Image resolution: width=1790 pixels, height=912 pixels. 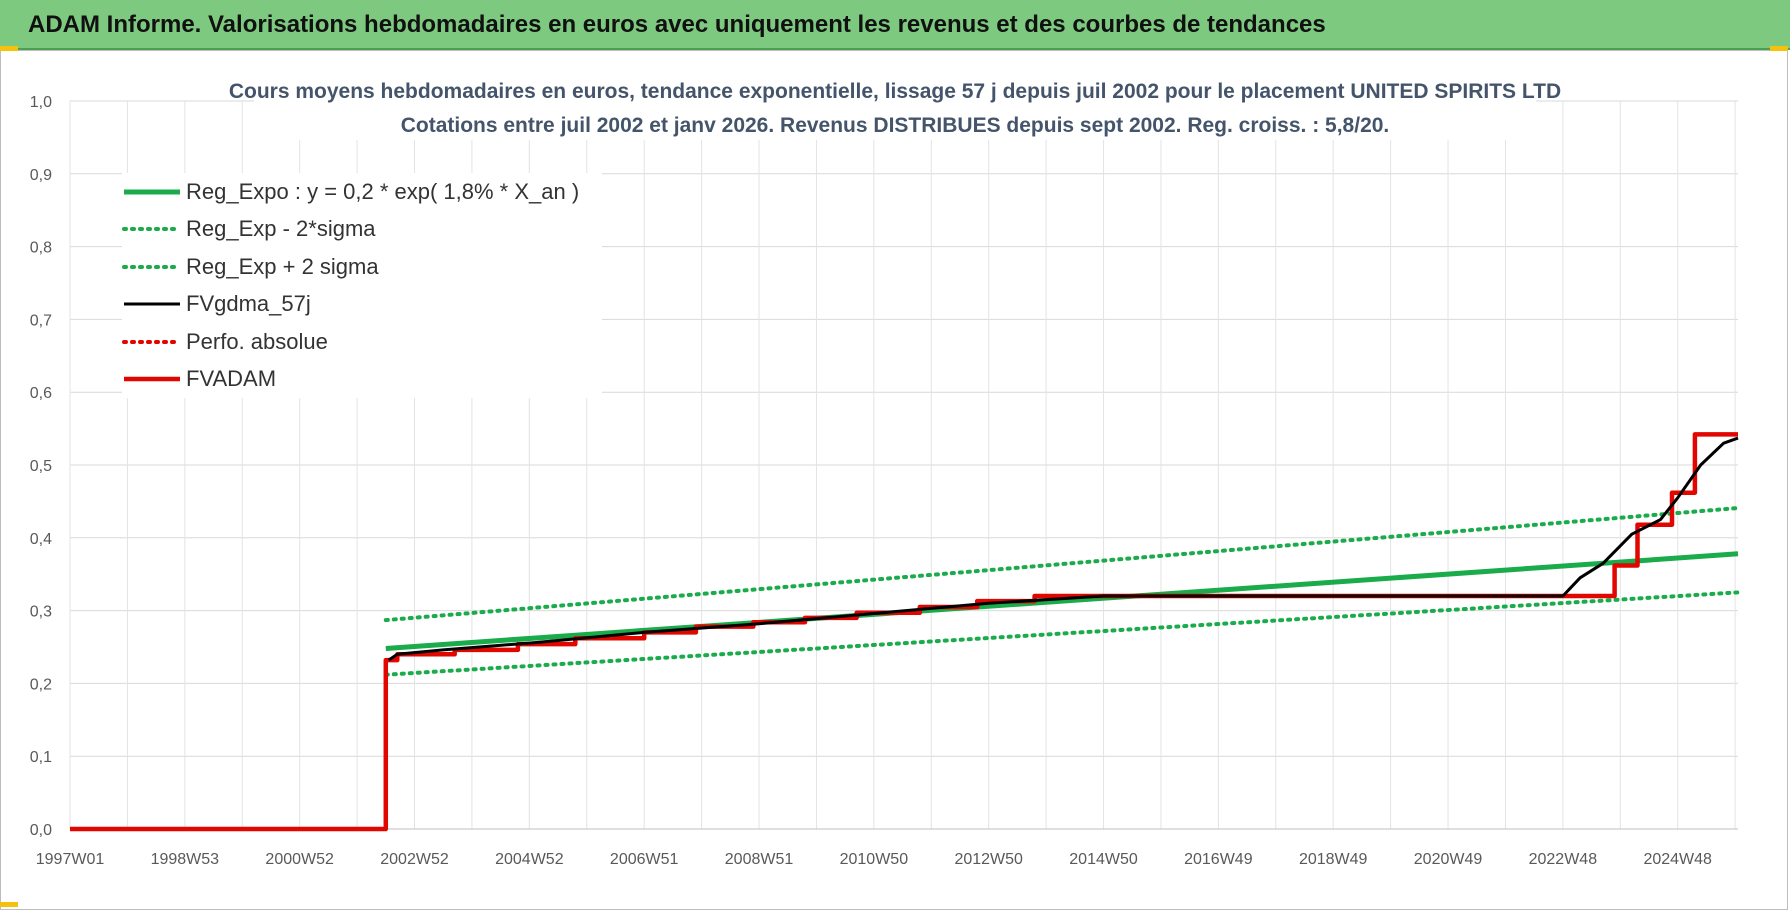 What do you see at coordinates (1218, 859) in the screenshot?
I see `x-tick-label: 2016W49` at bounding box center [1218, 859].